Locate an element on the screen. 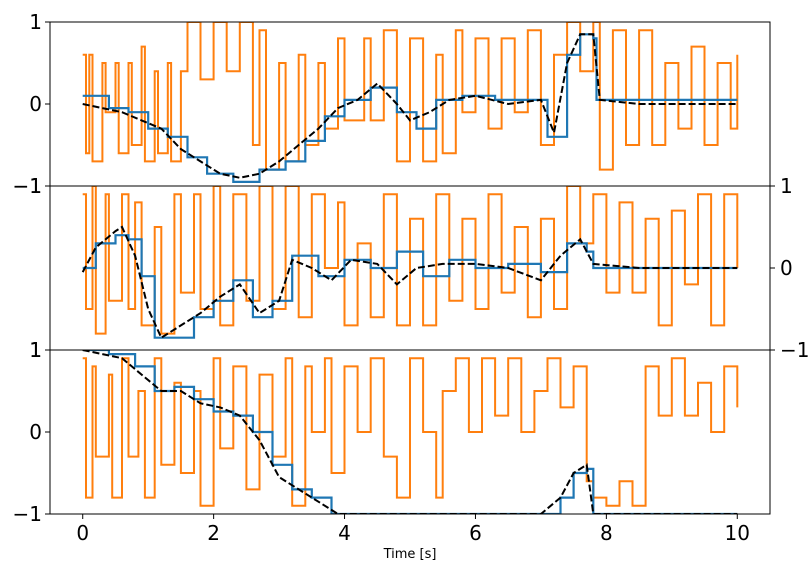  x-tick-label: 0 is located at coordinates (82, 533).